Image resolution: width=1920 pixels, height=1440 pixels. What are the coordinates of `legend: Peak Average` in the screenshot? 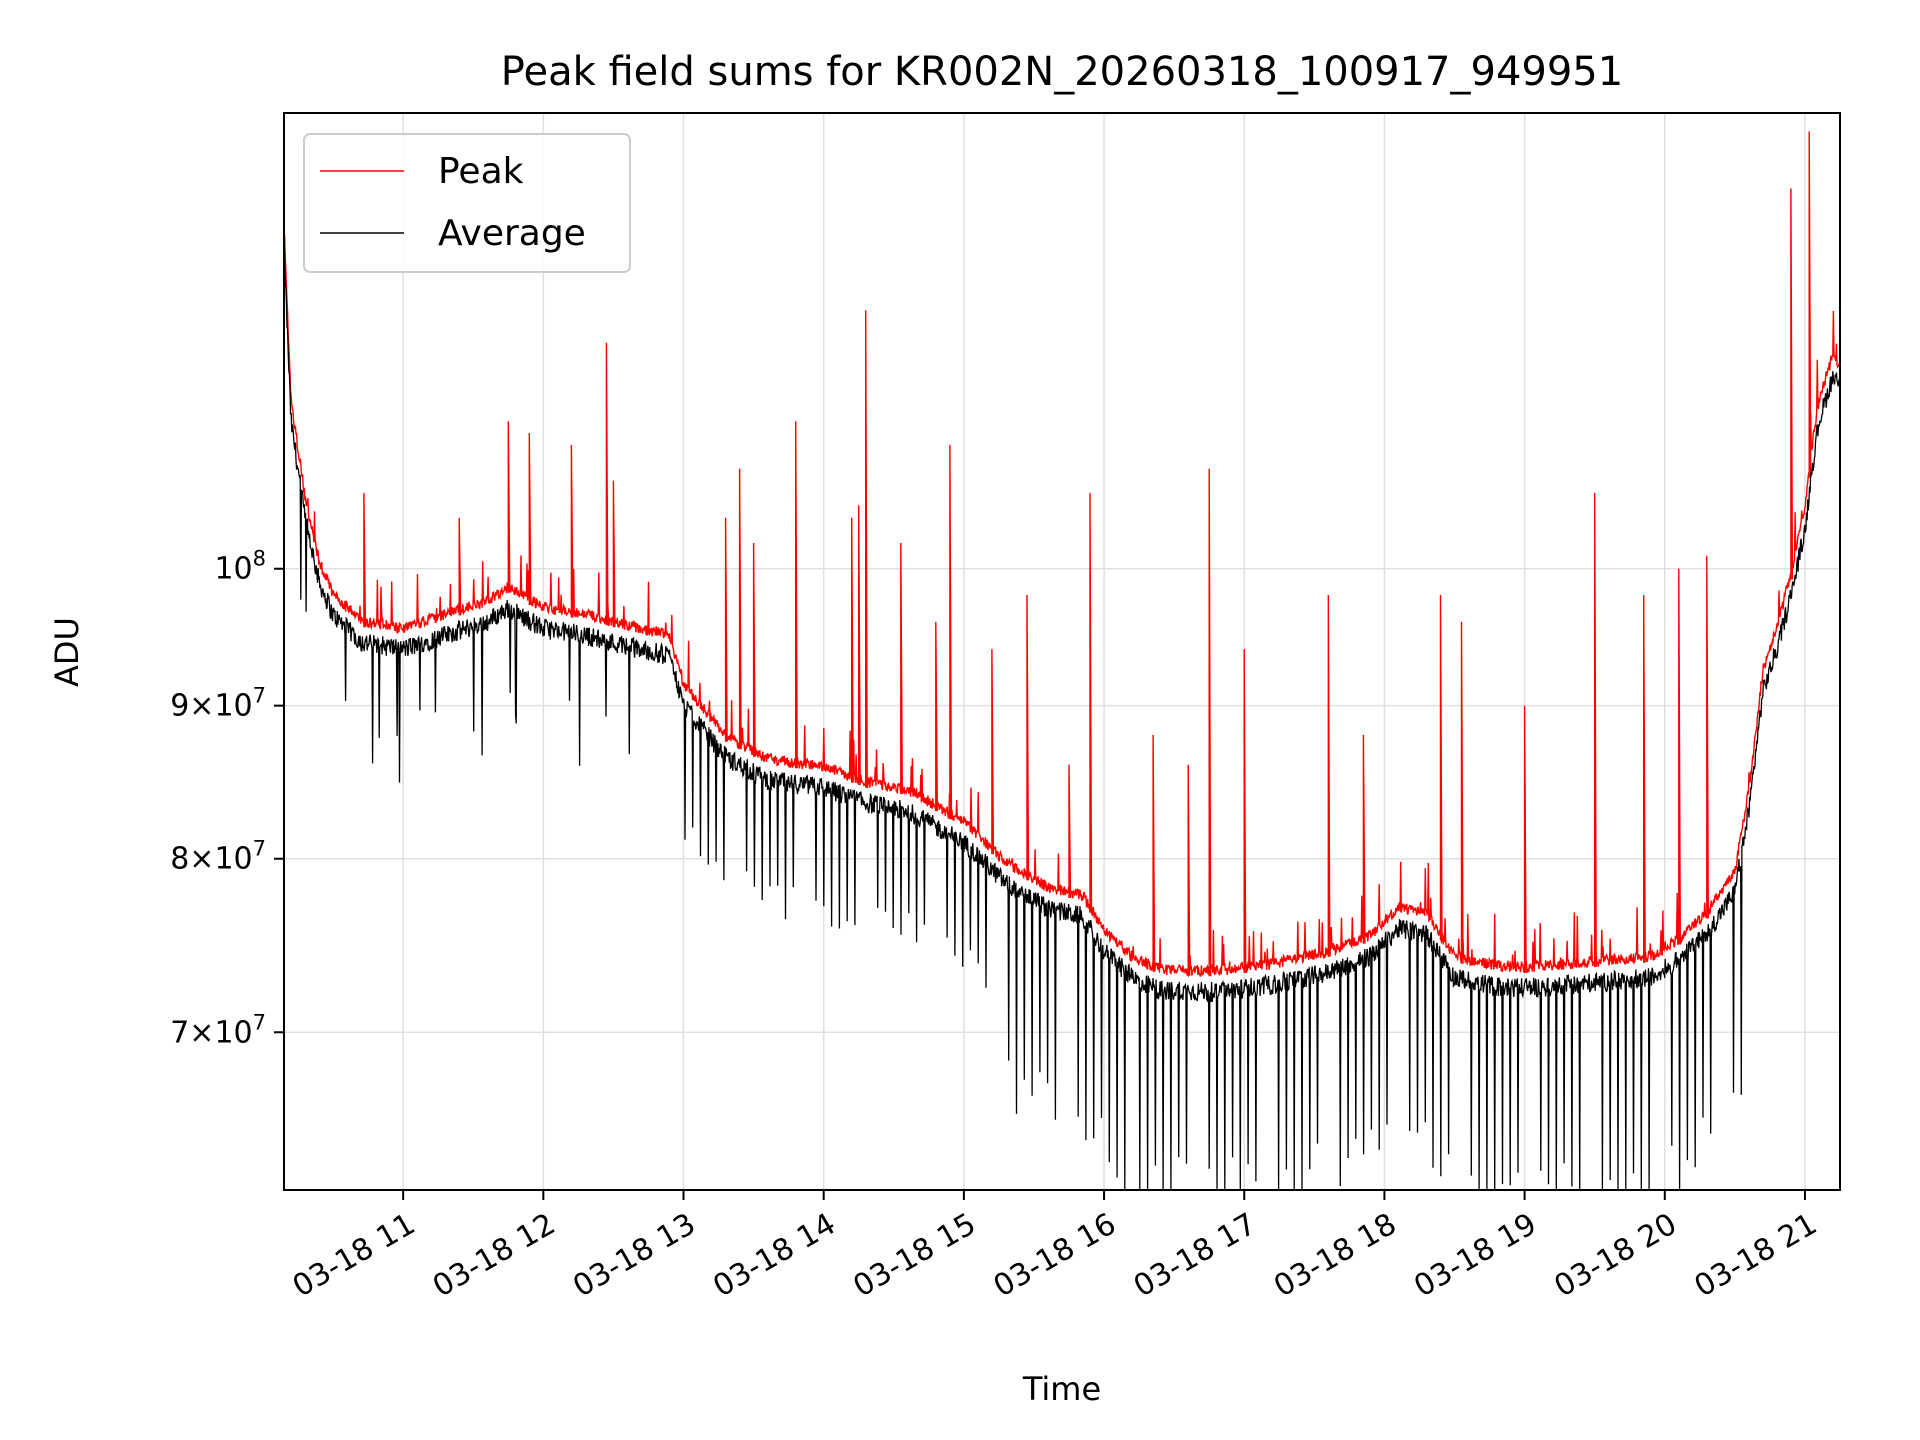 It's located at (467, 203).